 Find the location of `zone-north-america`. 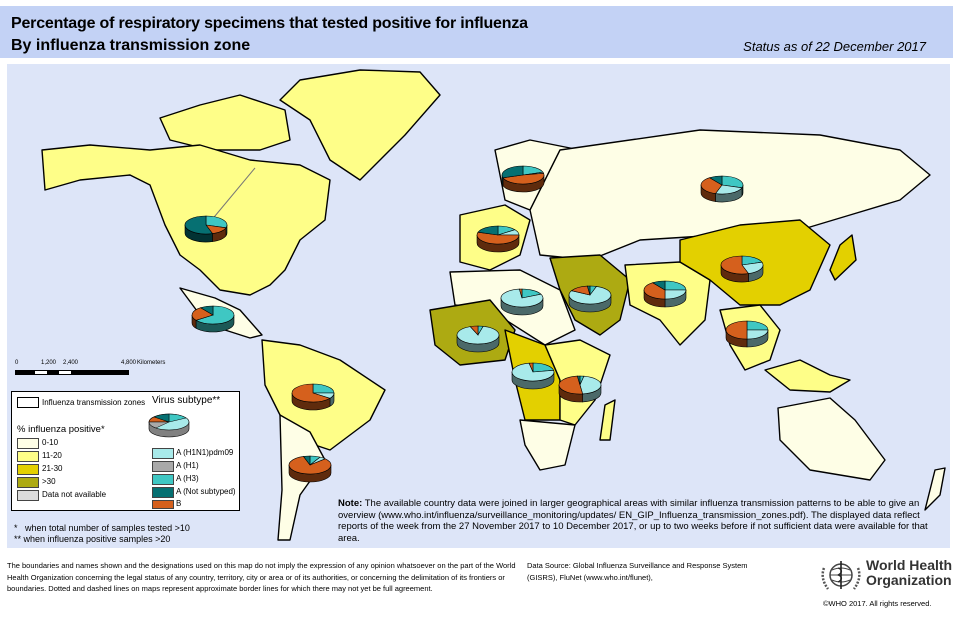

zone-north-america is located at coordinates (186, 220).